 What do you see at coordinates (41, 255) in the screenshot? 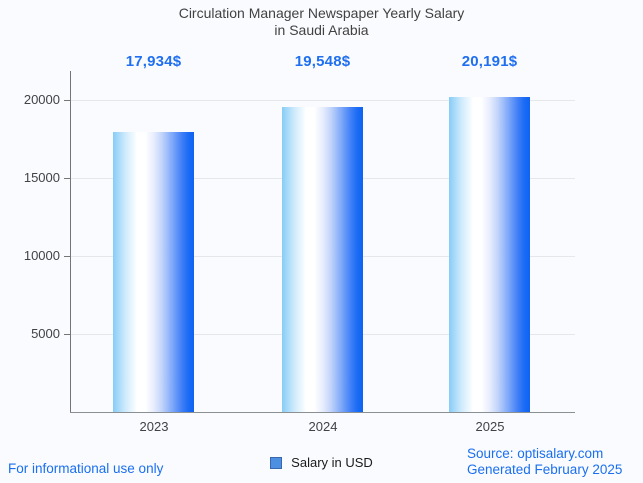
I see `ytick-label-10000: 10000` at bounding box center [41, 255].